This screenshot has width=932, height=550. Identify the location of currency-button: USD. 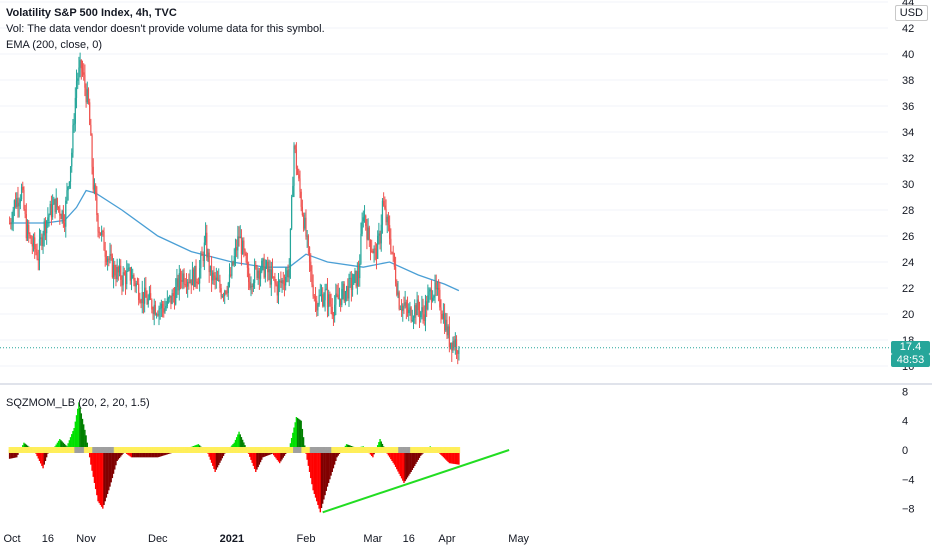
(911, 13).